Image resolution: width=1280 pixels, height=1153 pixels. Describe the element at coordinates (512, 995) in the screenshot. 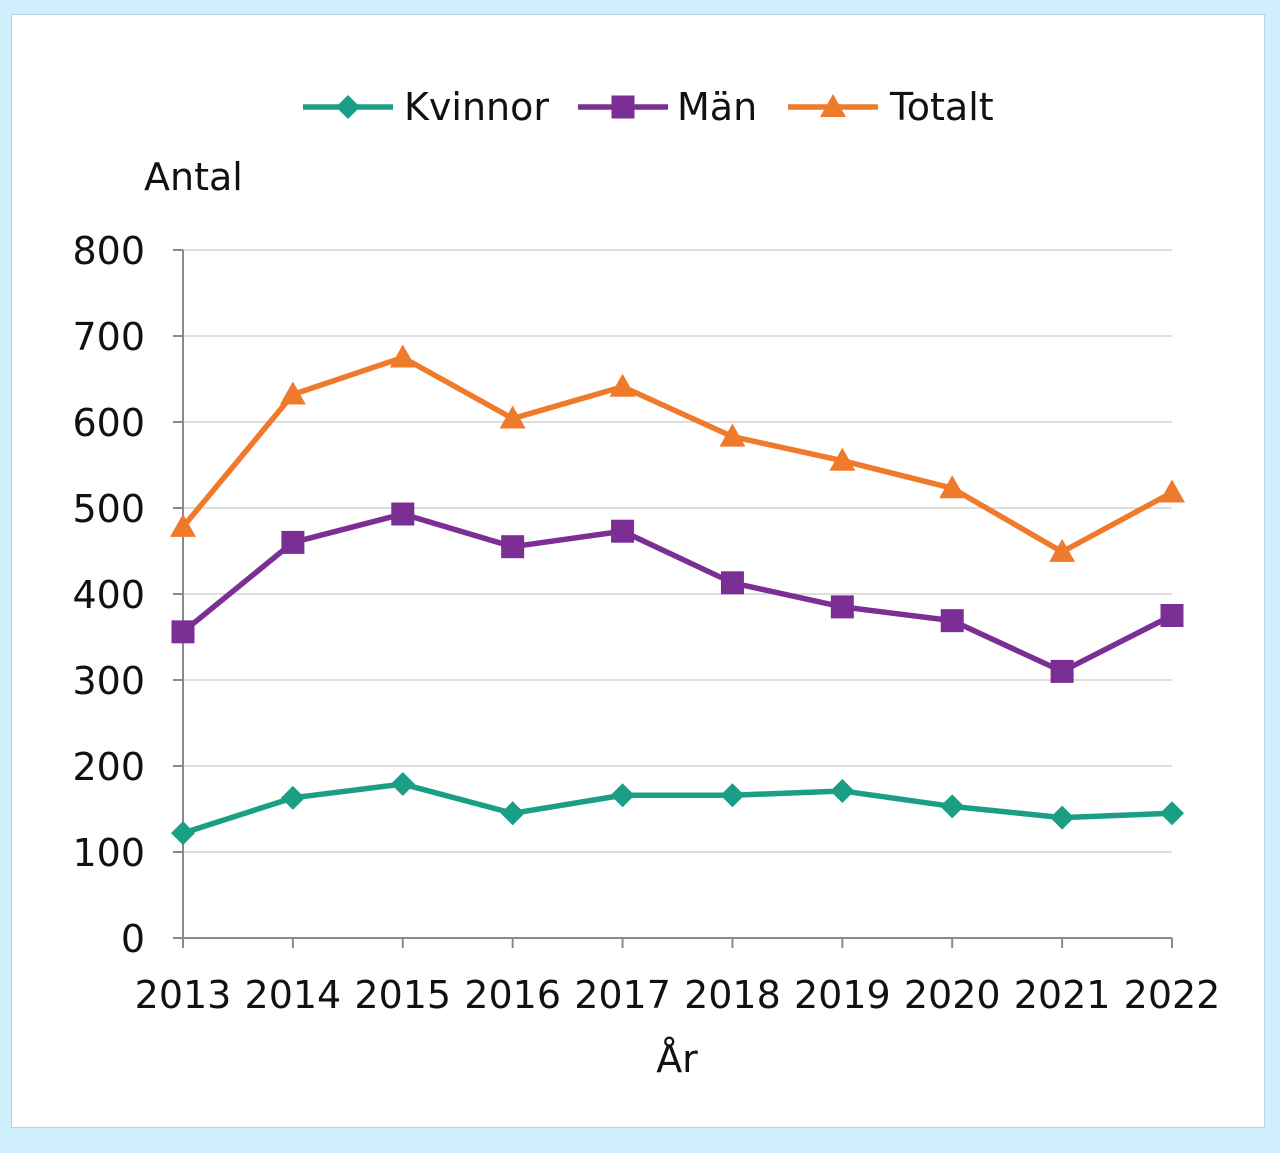

I see `x-tick-label: 2016` at that location.